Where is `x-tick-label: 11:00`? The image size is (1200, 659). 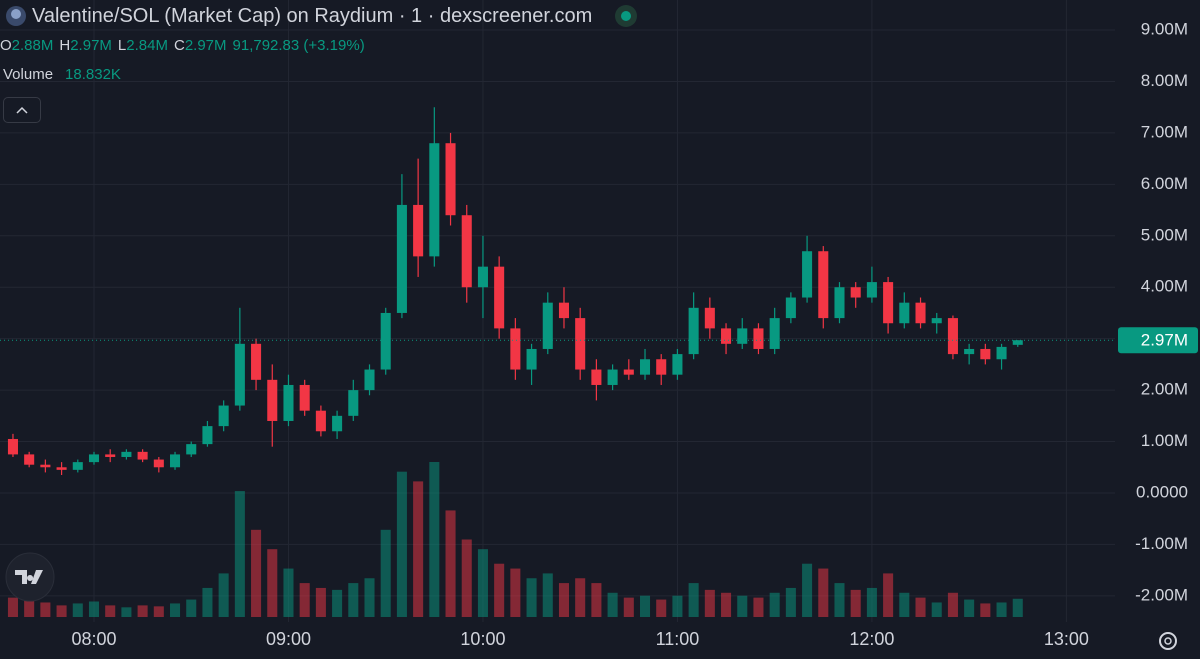 x-tick-label: 11:00 is located at coordinates (678, 639).